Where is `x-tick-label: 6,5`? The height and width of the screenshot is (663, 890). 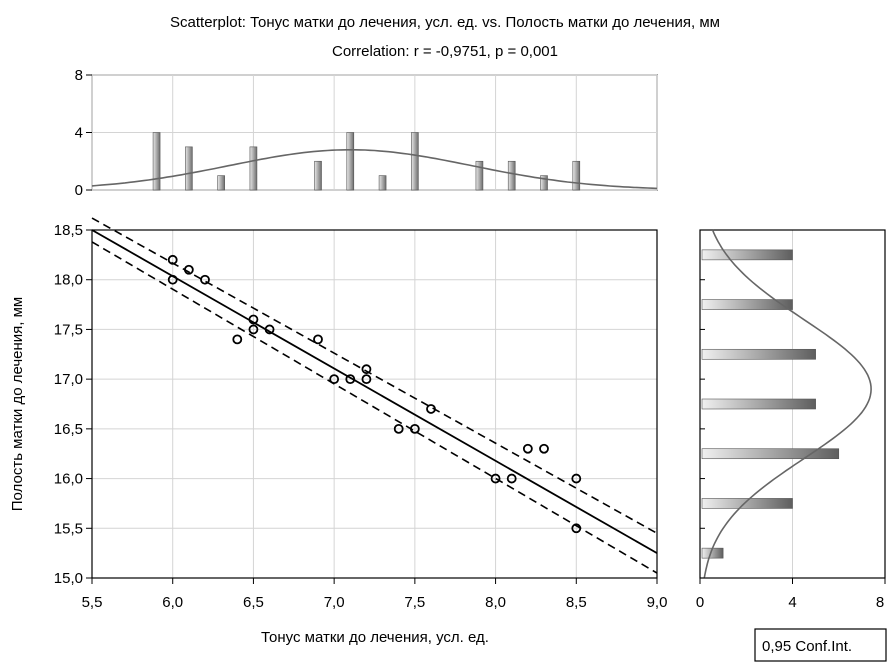 x-tick-label: 6,5 is located at coordinates (253, 602).